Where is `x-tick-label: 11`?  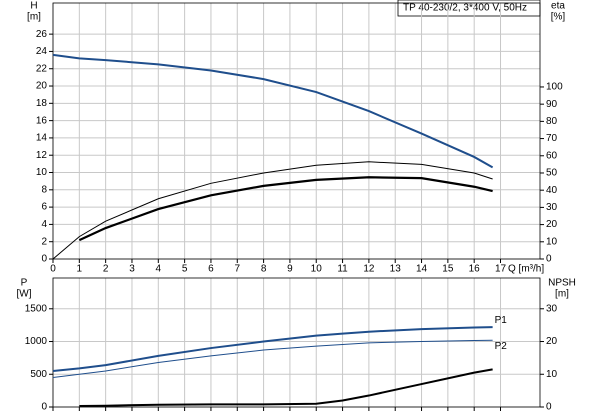
x-tick-label: 11 is located at coordinates (342, 269).